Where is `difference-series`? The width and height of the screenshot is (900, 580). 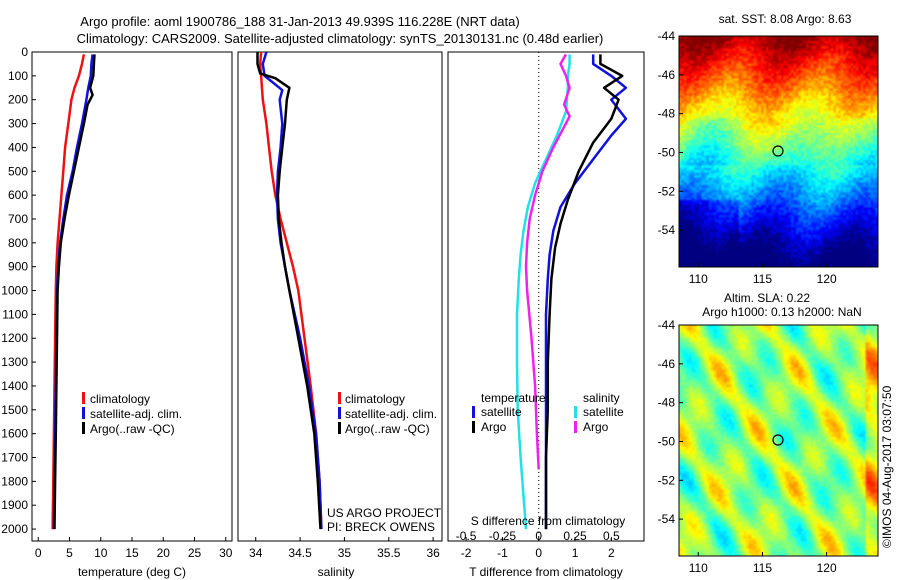
difference-series is located at coordinates (571, 291).